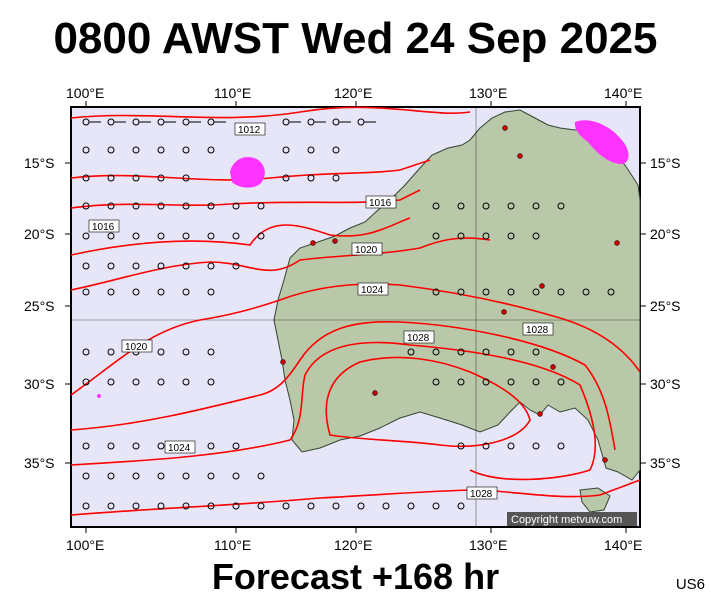 The height and width of the screenshot is (600, 711). What do you see at coordinates (232, 545) in the screenshot?
I see `lon-label-bottom: 110°E` at bounding box center [232, 545].